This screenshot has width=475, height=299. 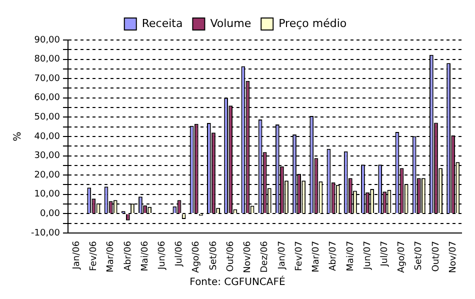 I want to click on x-tick-label: Fev/06, so click(x=94, y=255).